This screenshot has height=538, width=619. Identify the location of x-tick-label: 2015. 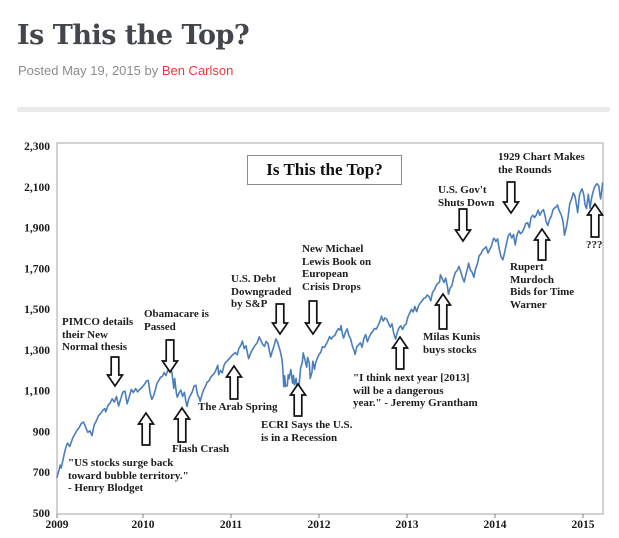
(583, 525).